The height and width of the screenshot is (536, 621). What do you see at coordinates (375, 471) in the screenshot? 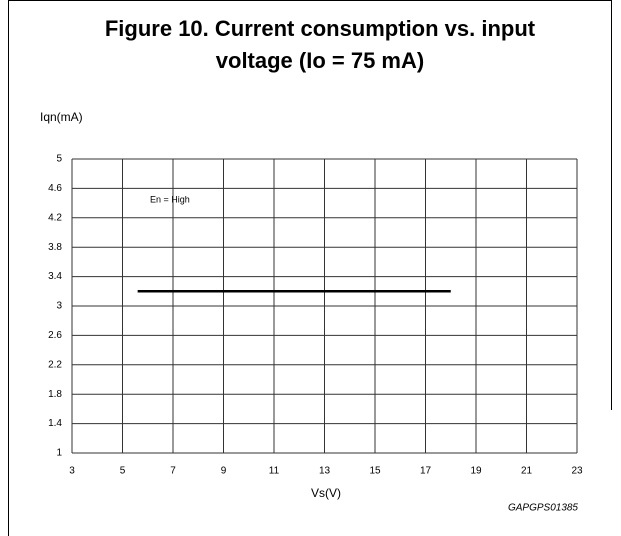
I see `x-tick-label: 15` at bounding box center [375, 471].